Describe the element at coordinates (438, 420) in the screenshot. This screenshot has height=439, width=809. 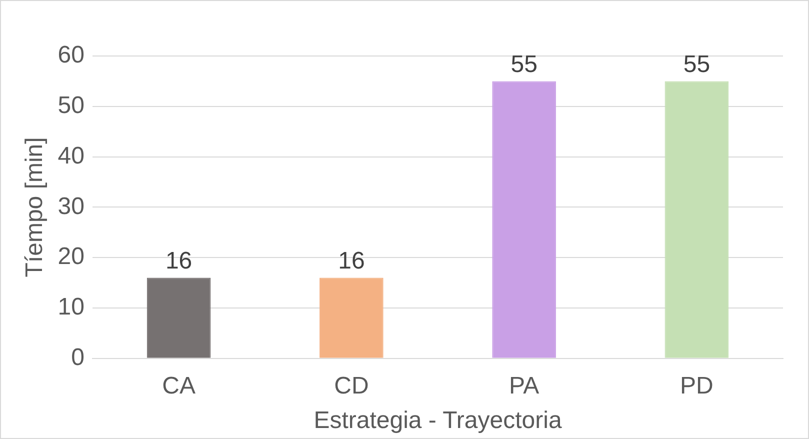
I see `x-axis-title: Estrategia - Trayectoria` at that location.